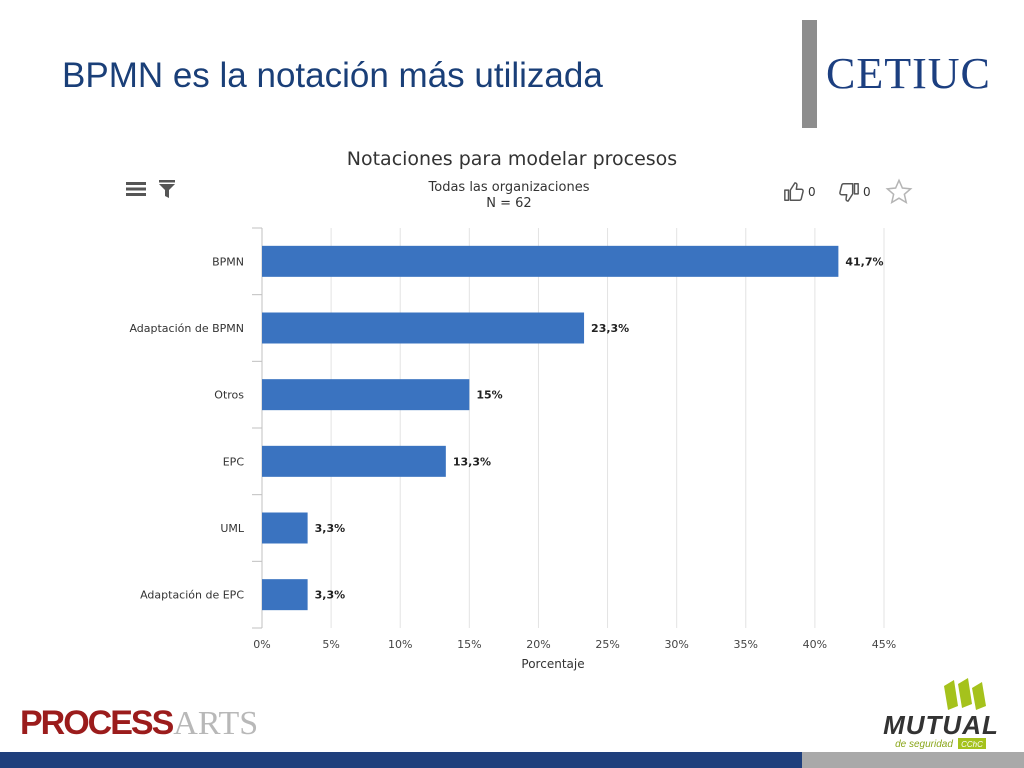  Describe the element at coordinates (610, 328) in the screenshot. I see `data-label: 23,3%` at that location.